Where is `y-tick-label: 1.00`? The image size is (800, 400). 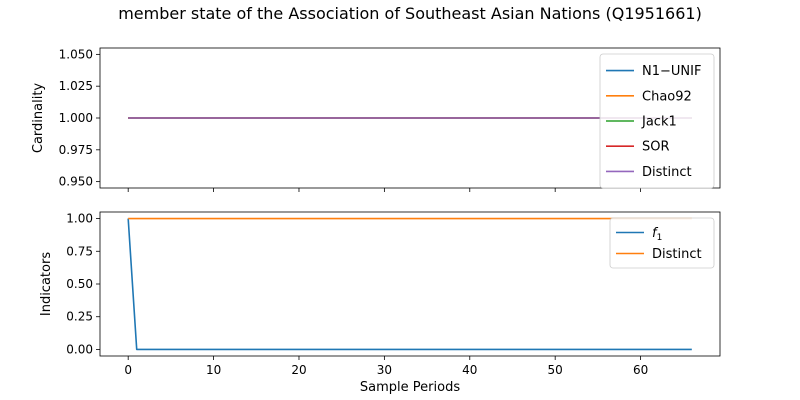 y-tick-label: 1.00 is located at coordinates (79, 219).